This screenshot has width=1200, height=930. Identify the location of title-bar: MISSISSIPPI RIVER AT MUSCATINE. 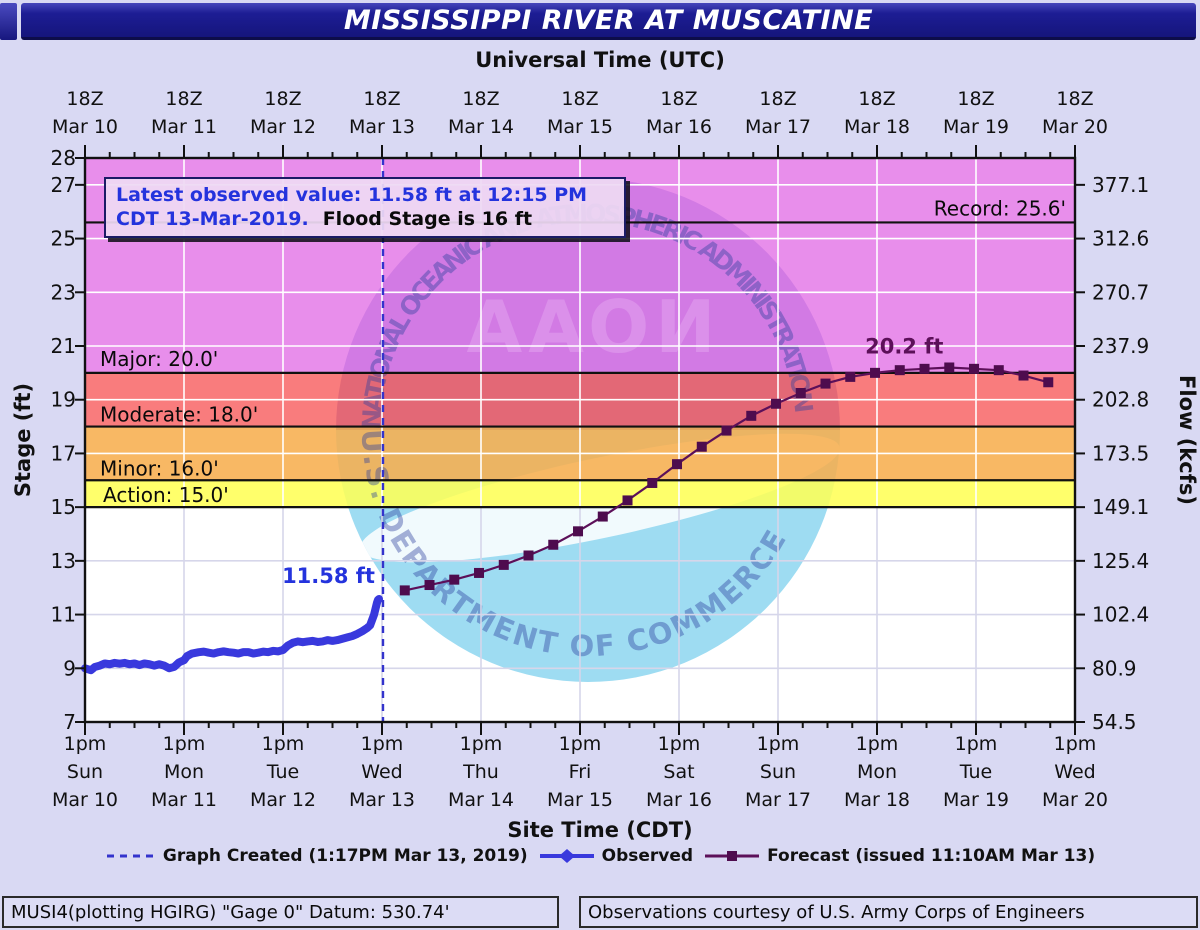
(608, 21).